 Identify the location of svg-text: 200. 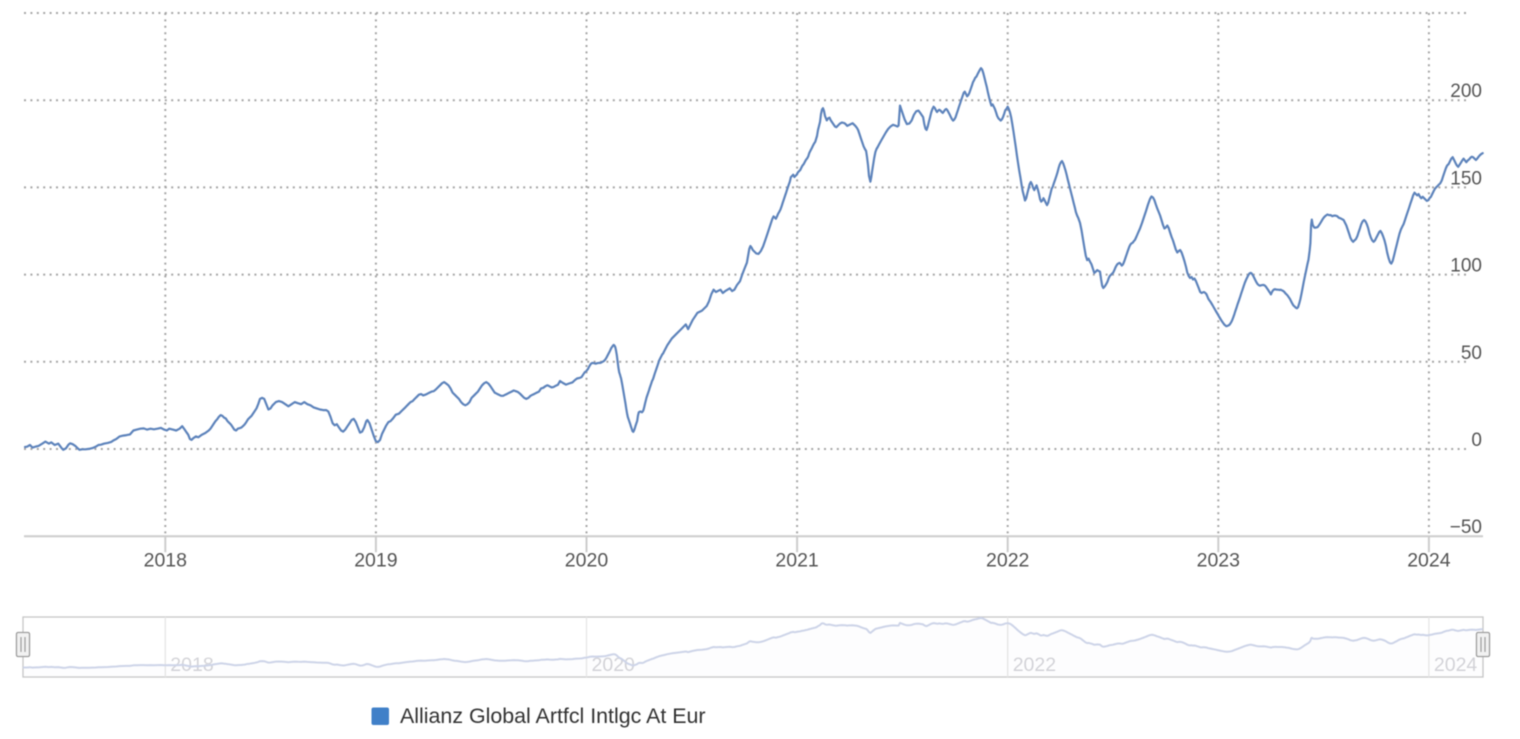
(1466, 91).